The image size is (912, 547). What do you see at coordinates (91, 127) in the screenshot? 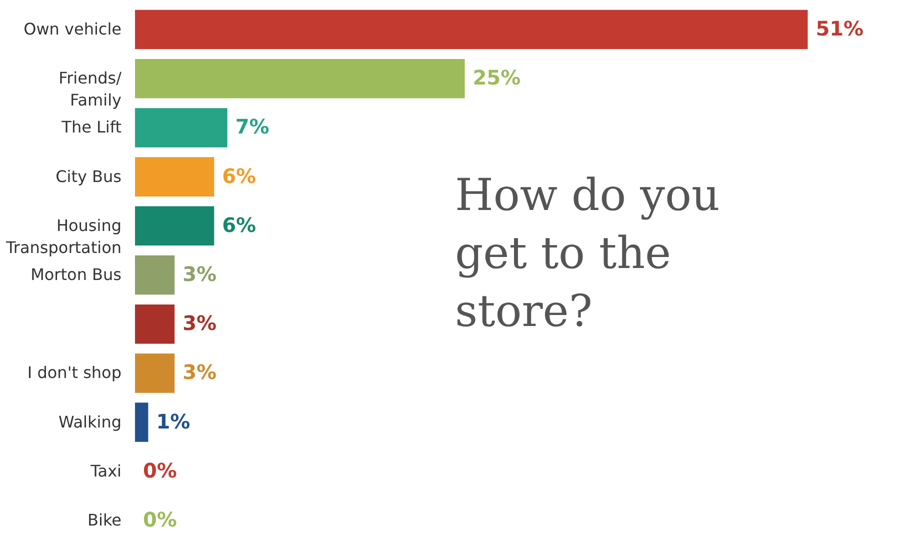
I see `y-tick-label: The Lift` at bounding box center [91, 127].